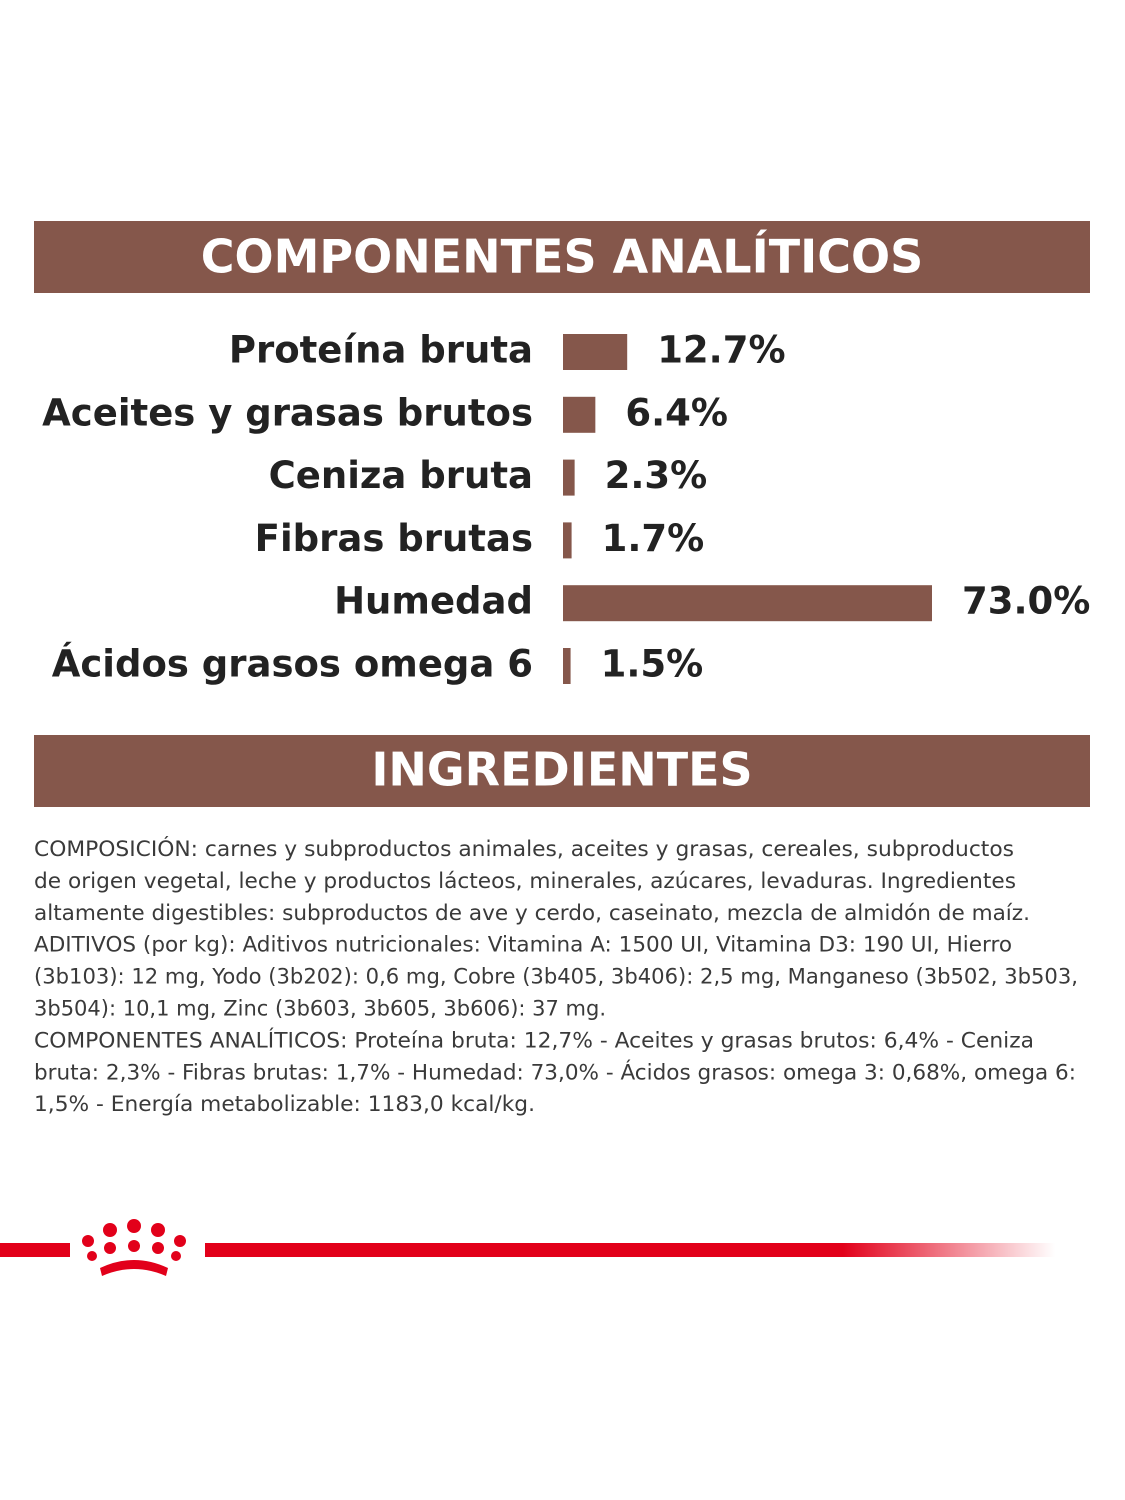  I want to click on category-label: Aceites y grasas brutos, so click(287, 412).